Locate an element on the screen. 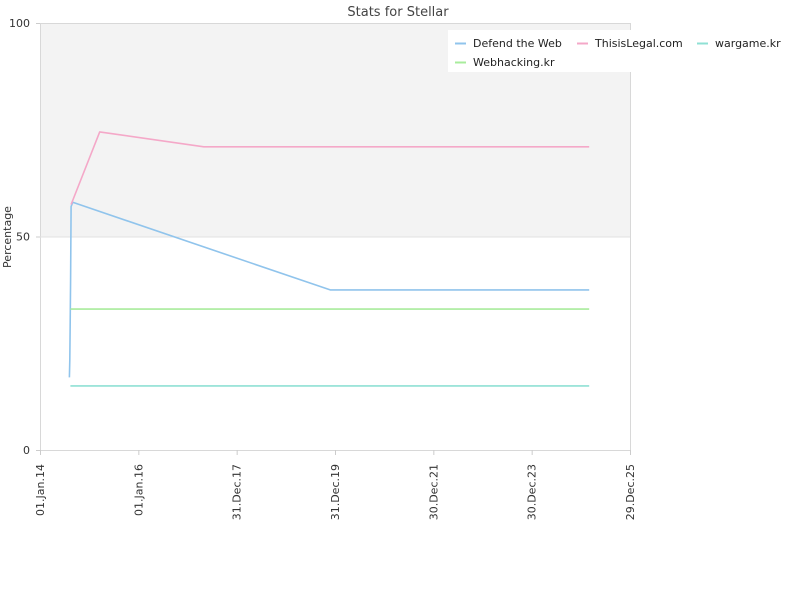 Image resolution: width=800 pixels, height=600 pixels. y-tick-label: 50 is located at coordinates (23, 237).